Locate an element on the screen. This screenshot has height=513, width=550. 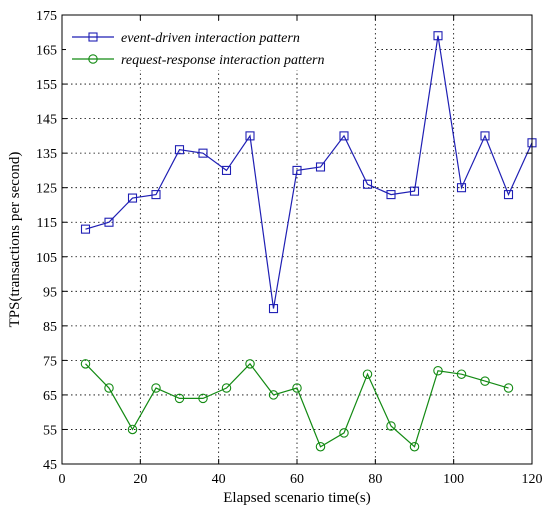
y-tick-label: 85 is located at coordinates (50, 327).